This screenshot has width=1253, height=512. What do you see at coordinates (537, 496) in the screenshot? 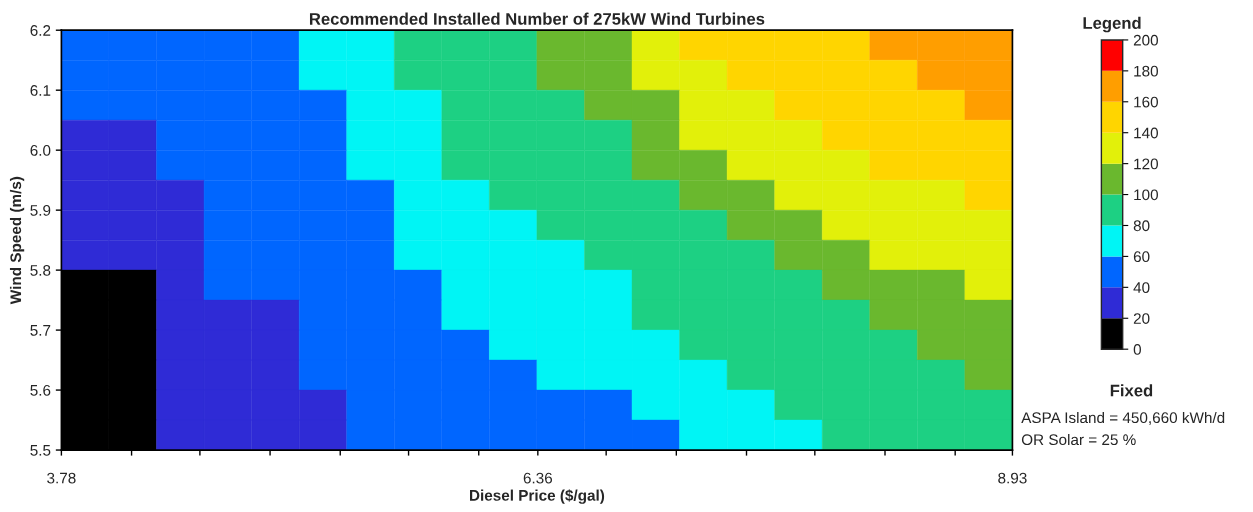
I see `x-axis-title: Diesel Price ($/gal)` at bounding box center [537, 496].